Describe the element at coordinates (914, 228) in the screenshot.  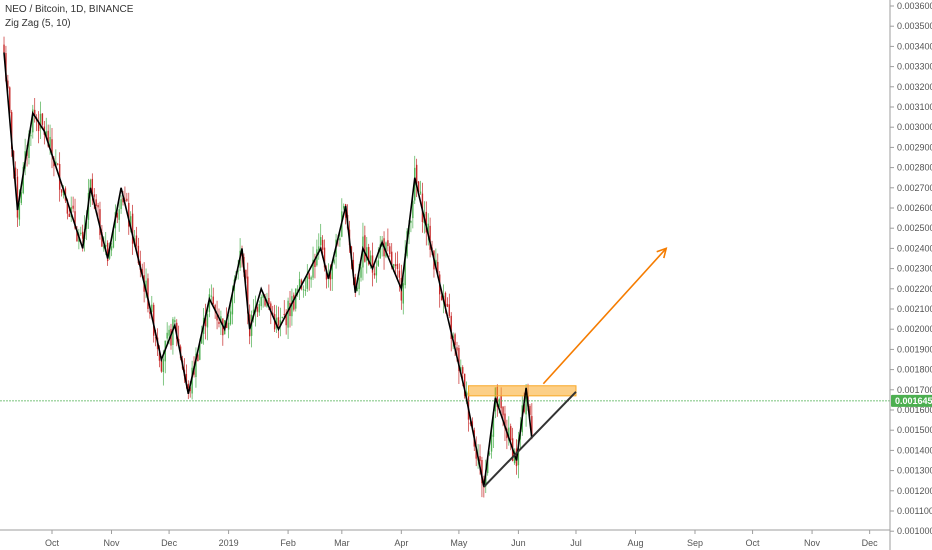
I see `price-tick-label: 0.002500` at that location.